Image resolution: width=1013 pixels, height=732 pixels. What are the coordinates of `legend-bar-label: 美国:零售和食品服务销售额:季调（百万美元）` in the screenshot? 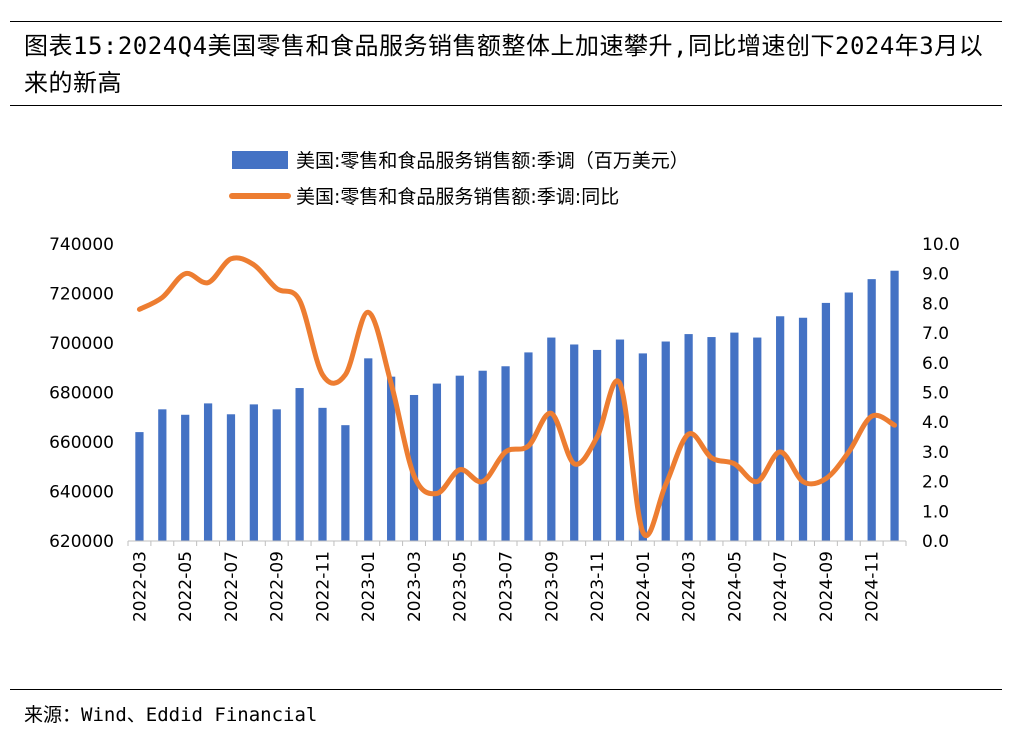 It's located at (492, 161).